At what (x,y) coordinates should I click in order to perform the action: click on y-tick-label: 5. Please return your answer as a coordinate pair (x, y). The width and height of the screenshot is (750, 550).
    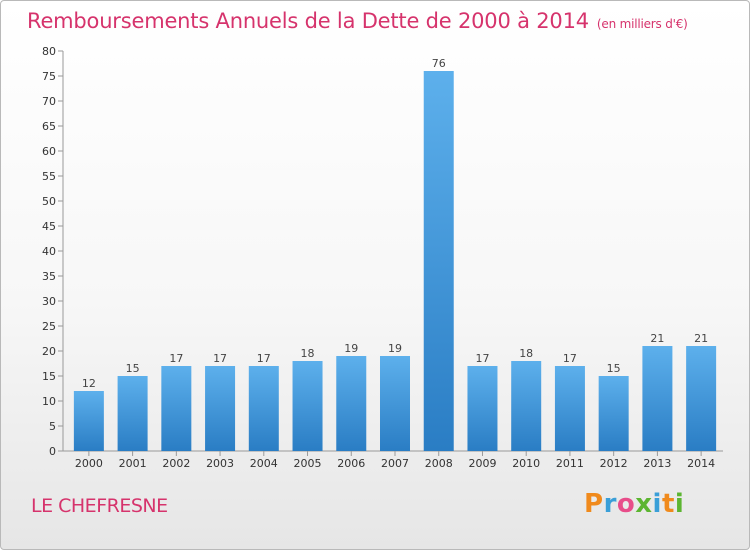
    Looking at the image, I should click on (52, 426).